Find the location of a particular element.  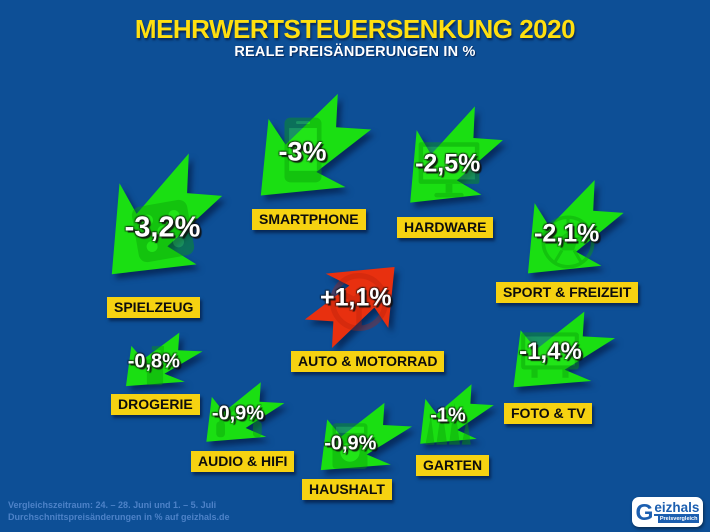

value-haushalt: -0,9% is located at coordinates (350, 443).